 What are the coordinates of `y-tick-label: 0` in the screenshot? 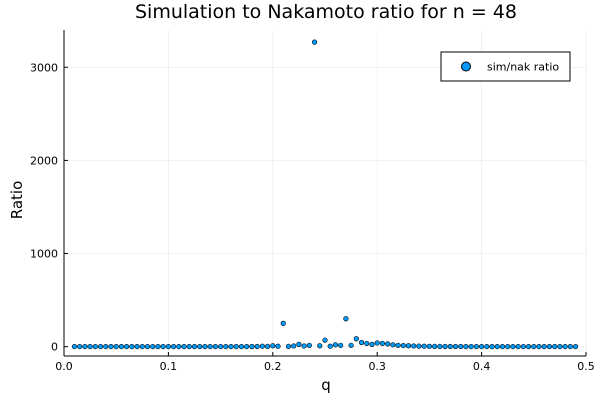 It's located at (54, 347).